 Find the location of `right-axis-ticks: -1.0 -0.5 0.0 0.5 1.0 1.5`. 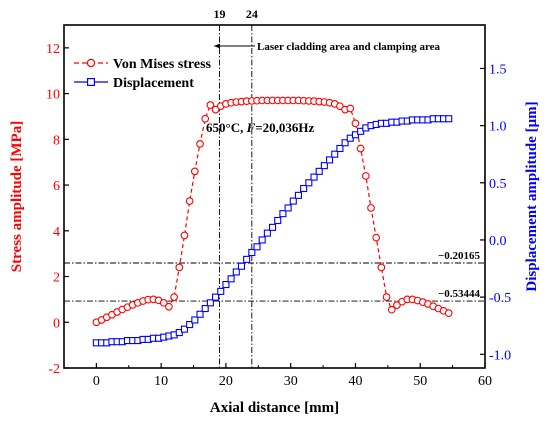

right-axis-ticks: -1.0 -0.5 0.0 0.5 1.0 1.5 is located at coordinates (495, 212).